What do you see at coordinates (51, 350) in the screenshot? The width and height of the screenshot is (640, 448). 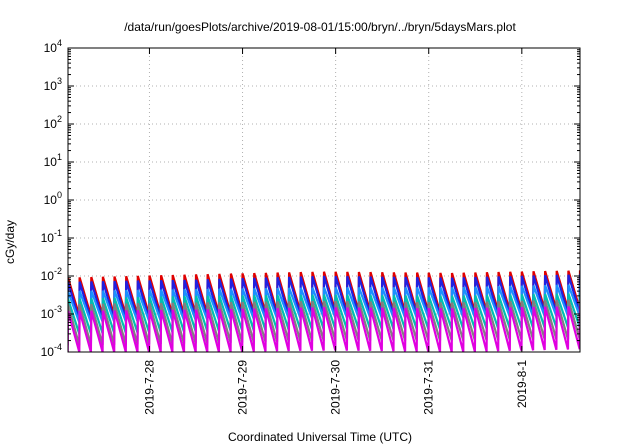 I see `y-tick-label: 10⁻⁴` at bounding box center [51, 350].